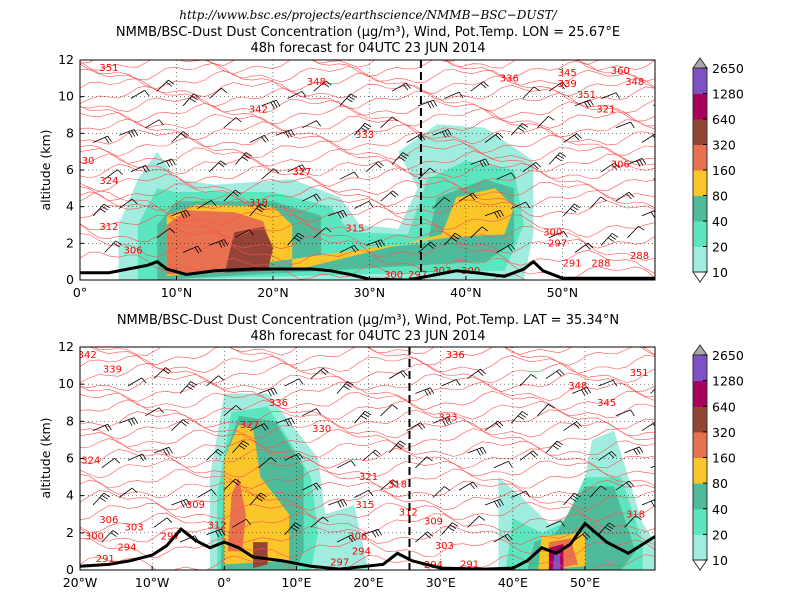 Image resolution: width=800 pixels, height=600 pixels. What do you see at coordinates (367, 269) in the screenshot?
I see `terrain-profile` at bounding box center [367, 269].